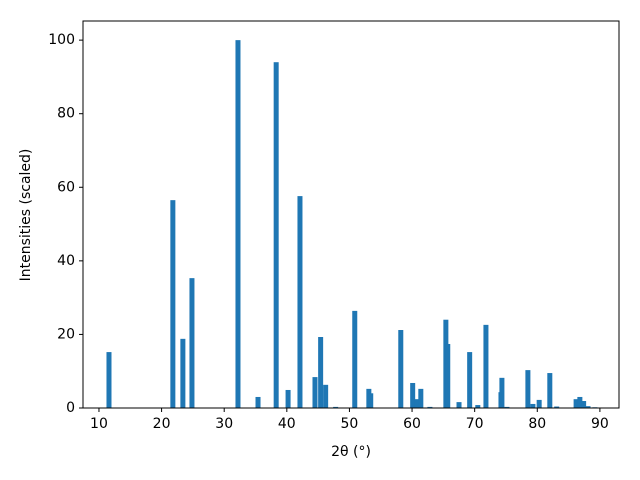 This screenshot has width=640, height=480. What do you see at coordinates (412, 424) in the screenshot?
I see `x-tick-label: 60` at bounding box center [412, 424].